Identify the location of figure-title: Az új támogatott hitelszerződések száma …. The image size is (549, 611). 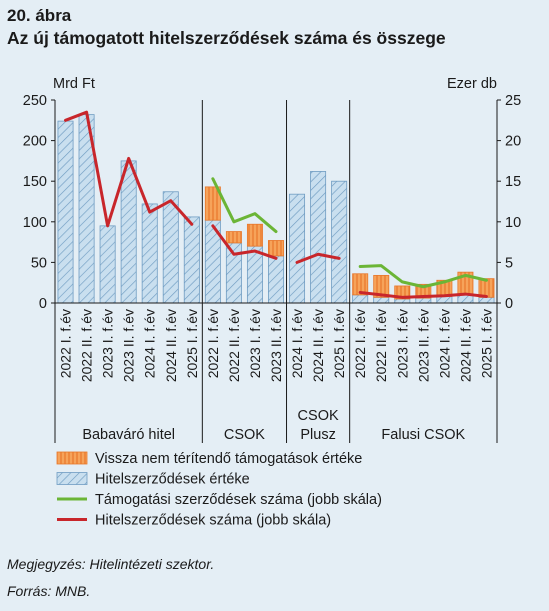
(226, 38).